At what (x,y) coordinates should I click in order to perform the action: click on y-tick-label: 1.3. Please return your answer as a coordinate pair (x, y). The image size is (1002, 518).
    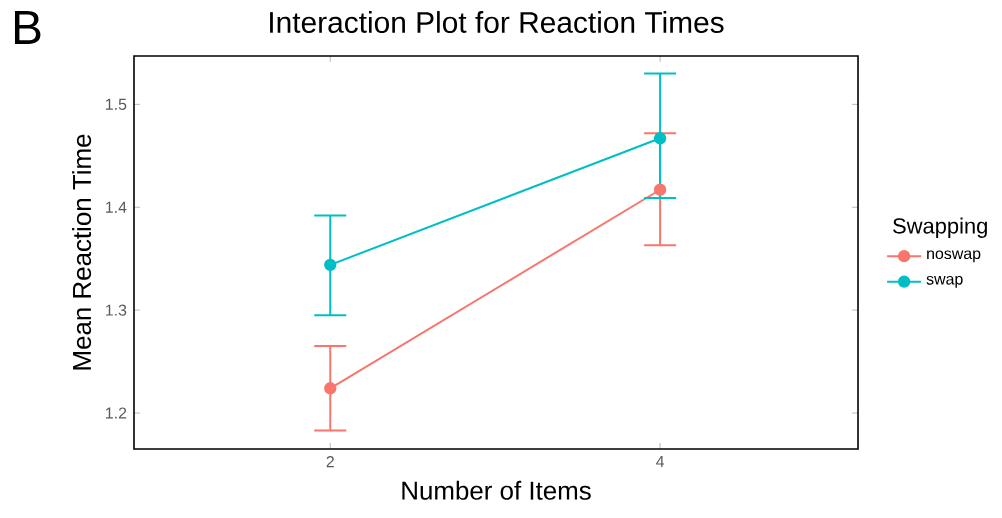
    Looking at the image, I should click on (116, 310).